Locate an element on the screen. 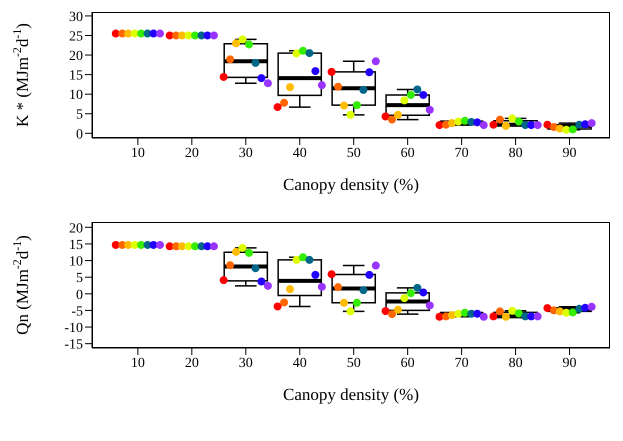  y-tick-label: 30 is located at coordinates (76, 17).